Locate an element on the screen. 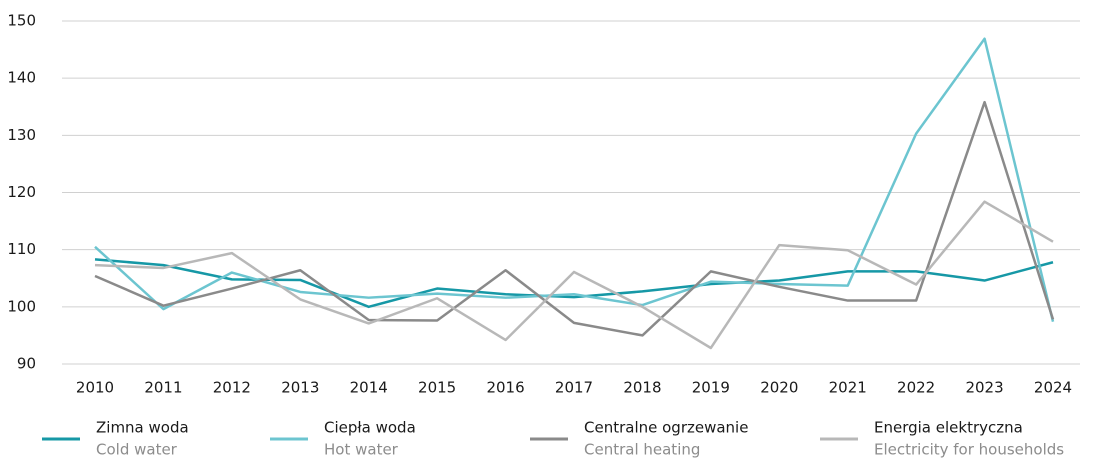 This screenshot has width=1095, height=460. legend-label-en: Central heating is located at coordinates (642, 450).